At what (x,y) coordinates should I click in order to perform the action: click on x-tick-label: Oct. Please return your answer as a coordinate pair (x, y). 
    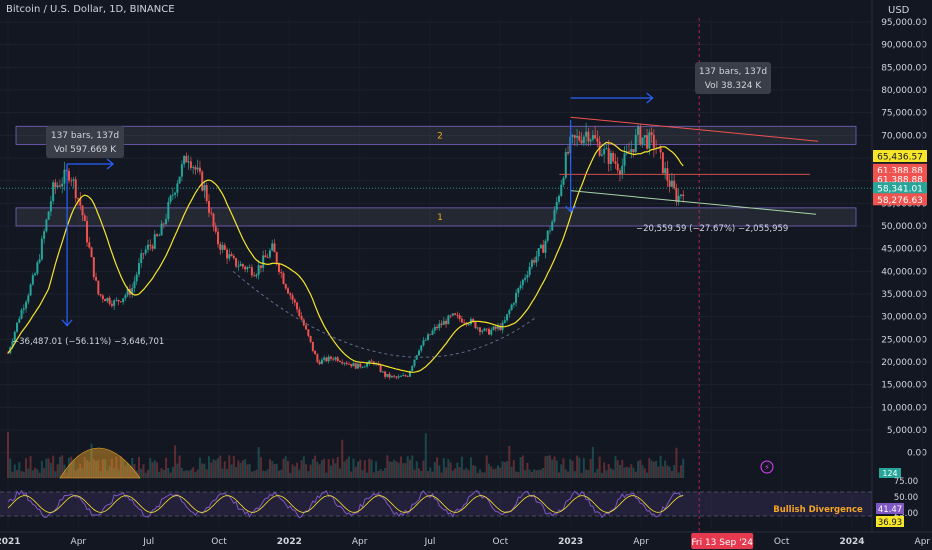
    Looking at the image, I should click on (219, 542).